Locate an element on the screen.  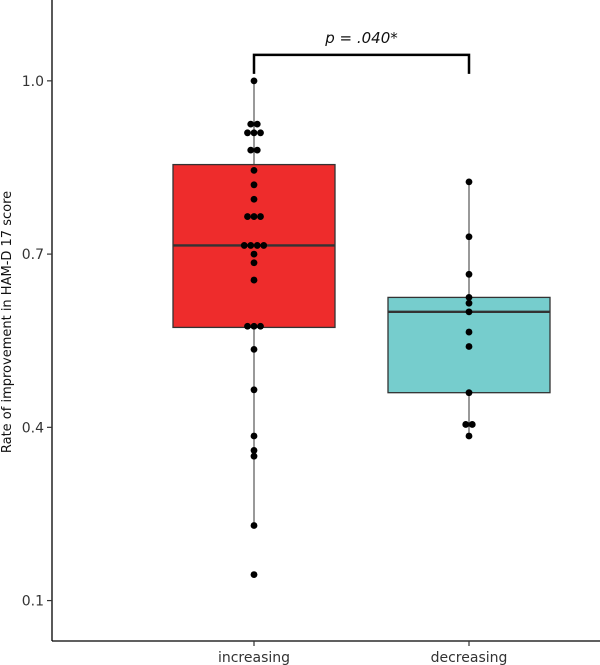
y-tick-label: 0.1 is located at coordinates (33, 602).